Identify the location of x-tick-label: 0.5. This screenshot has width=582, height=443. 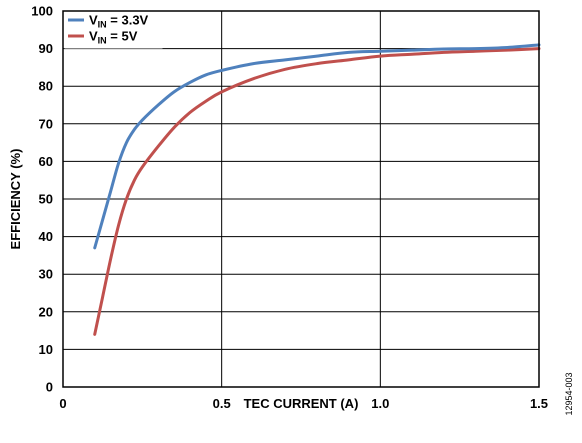
(222, 403).